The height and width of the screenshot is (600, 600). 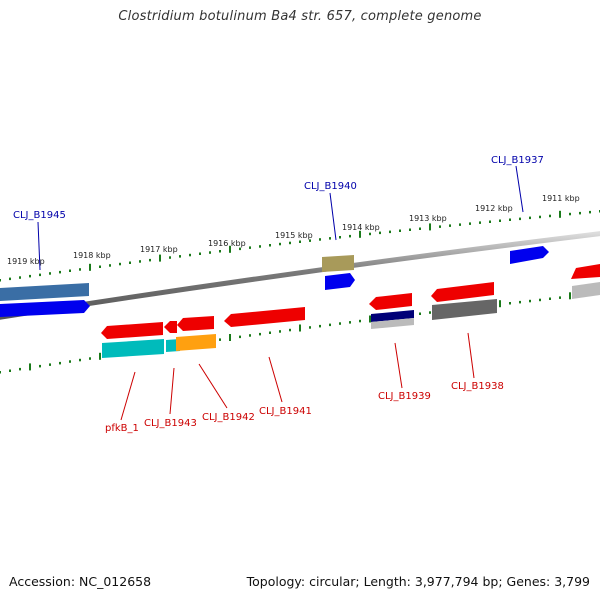 I want to click on gene-feature-clj-b1945, so click(x=44, y=292).